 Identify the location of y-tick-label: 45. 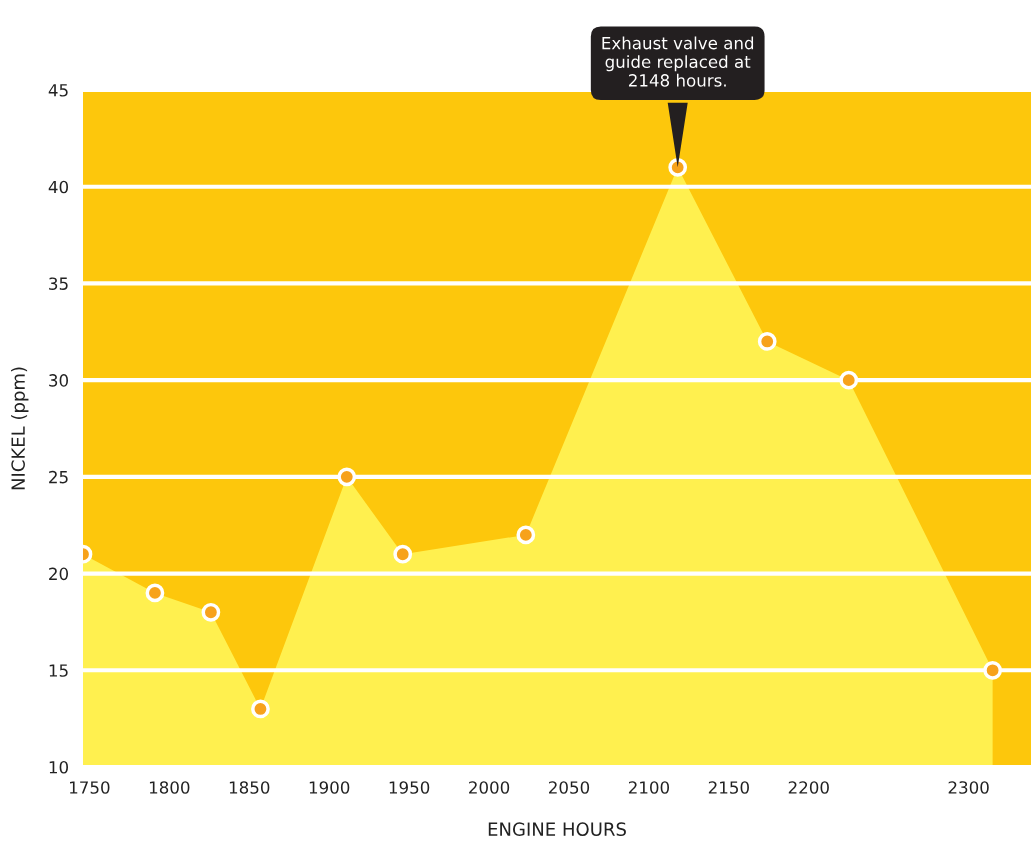
(58, 90).